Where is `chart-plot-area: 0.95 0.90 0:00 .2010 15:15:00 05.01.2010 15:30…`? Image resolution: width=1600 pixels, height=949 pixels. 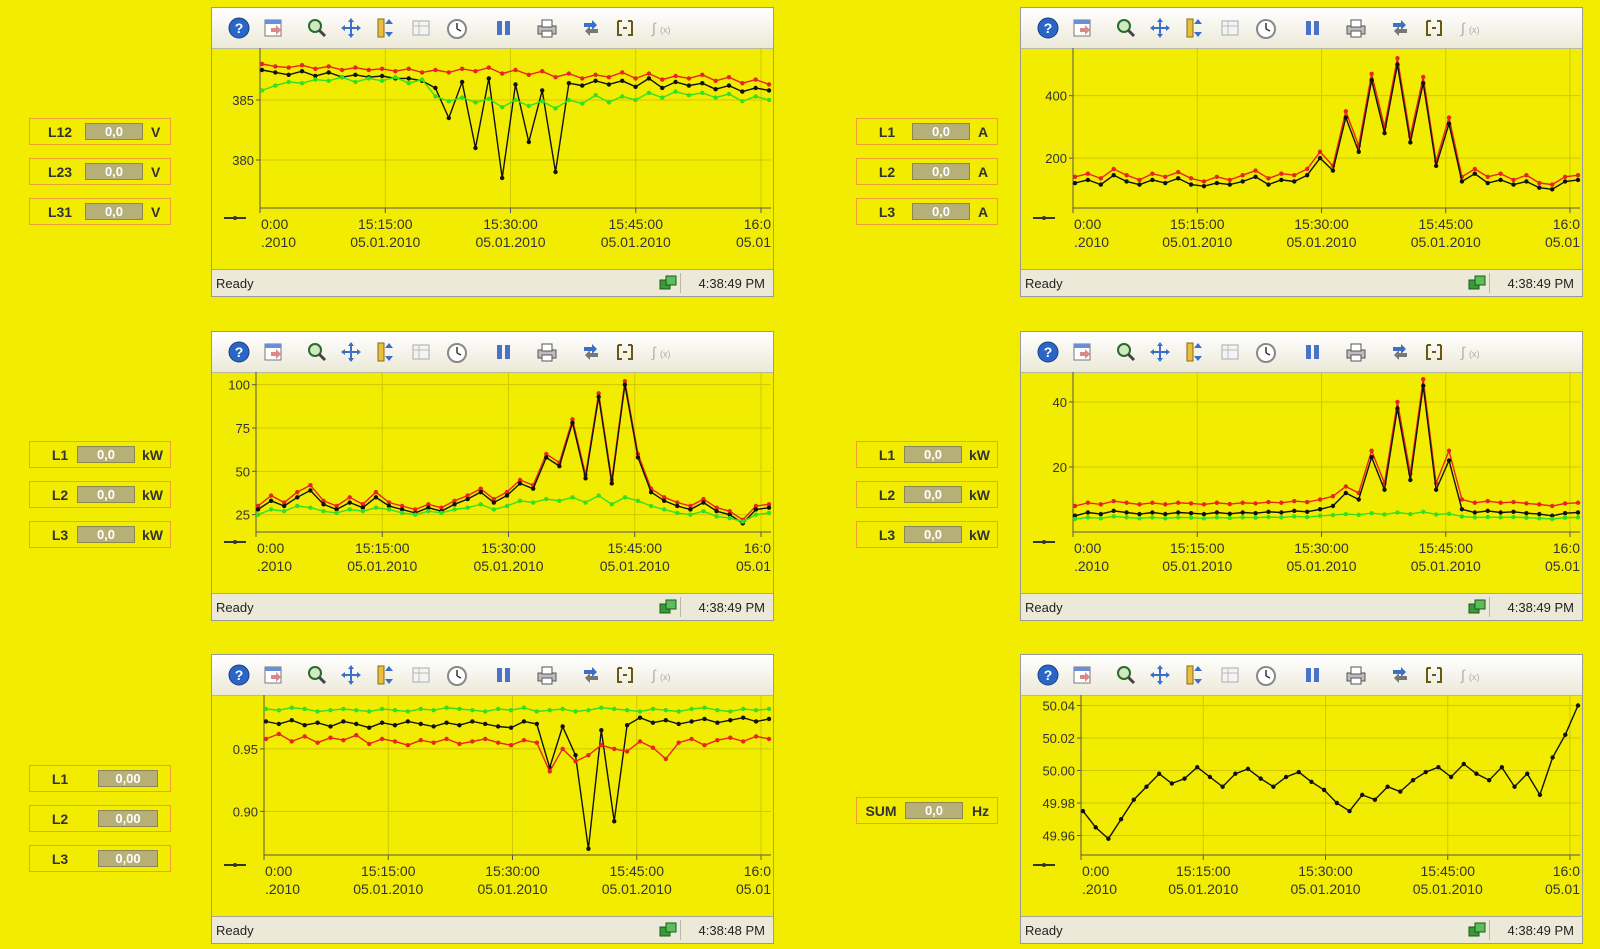 chart-plot-area: 0.95 0.90 0:00 .2010 15:15:00 05.01.2010 15:30… is located at coordinates (492, 810).